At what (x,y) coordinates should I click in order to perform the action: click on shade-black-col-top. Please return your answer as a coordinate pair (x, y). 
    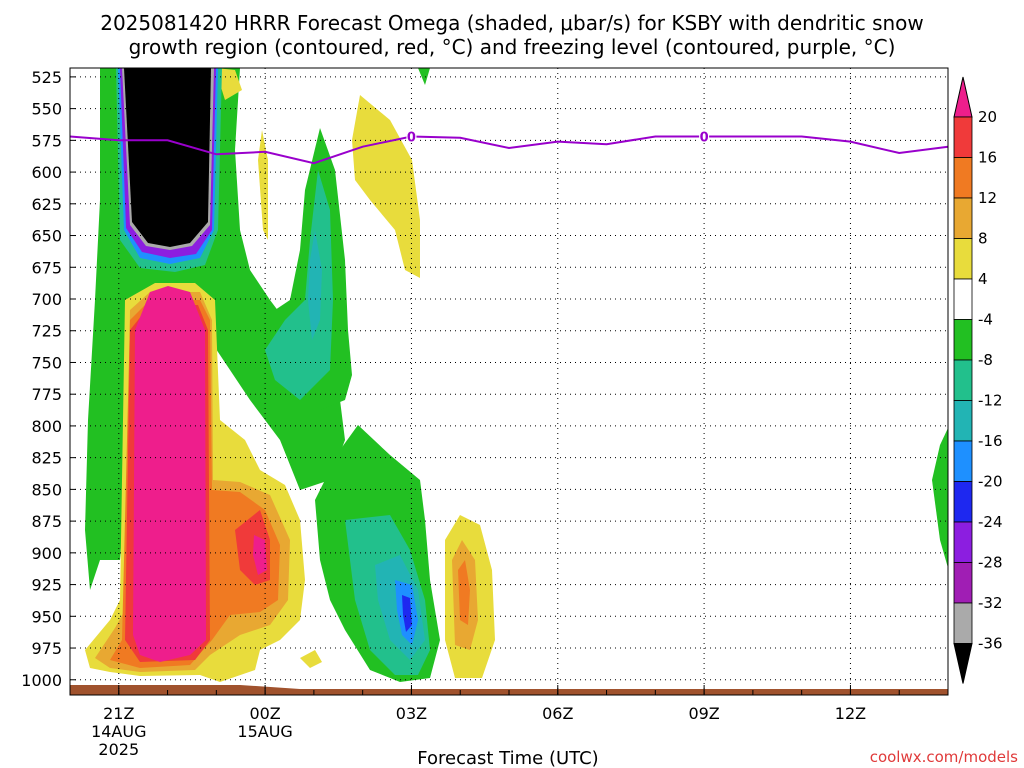
    Looking at the image, I should click on (167, 157).